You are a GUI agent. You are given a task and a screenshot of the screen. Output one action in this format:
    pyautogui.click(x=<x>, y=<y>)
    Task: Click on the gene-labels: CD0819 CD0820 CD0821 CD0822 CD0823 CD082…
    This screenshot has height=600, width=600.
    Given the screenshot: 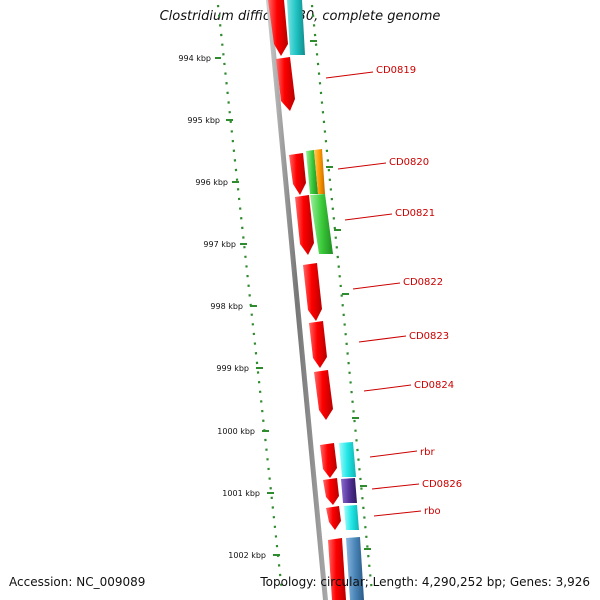 What is the action you would take?
    pyautogui.click(x=419, y=291)
    